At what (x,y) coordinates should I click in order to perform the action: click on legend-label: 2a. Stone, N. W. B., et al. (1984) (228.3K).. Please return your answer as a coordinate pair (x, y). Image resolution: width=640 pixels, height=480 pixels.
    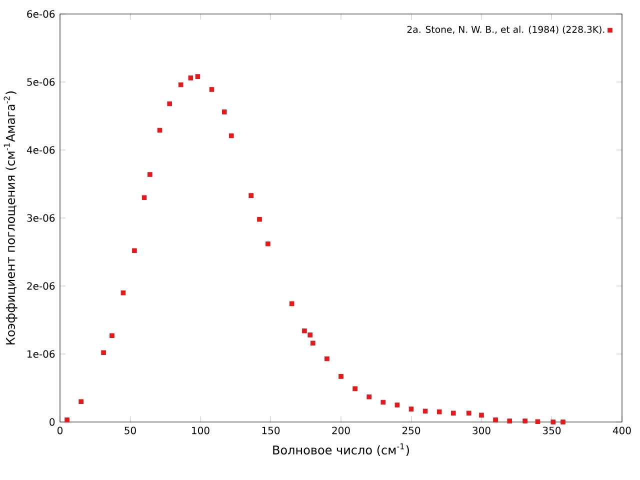
    Looking at the image, I should click on (505, 30).